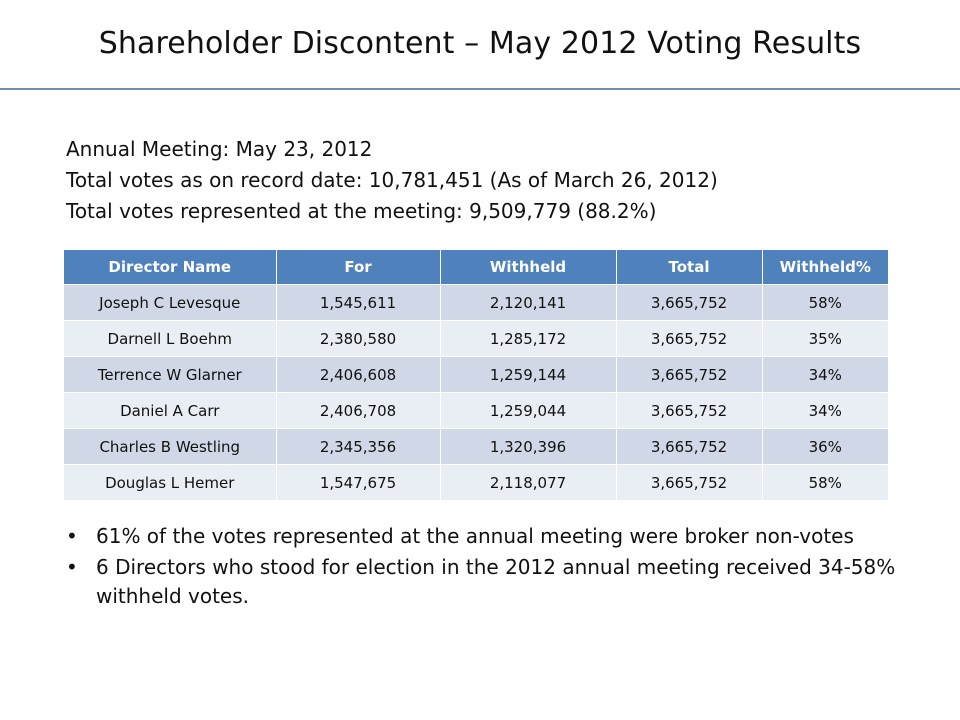  Describe the element at coordinates (170, 374) in the screenshot. I see `cell-director-name: Terrence W Glarner` at that location.